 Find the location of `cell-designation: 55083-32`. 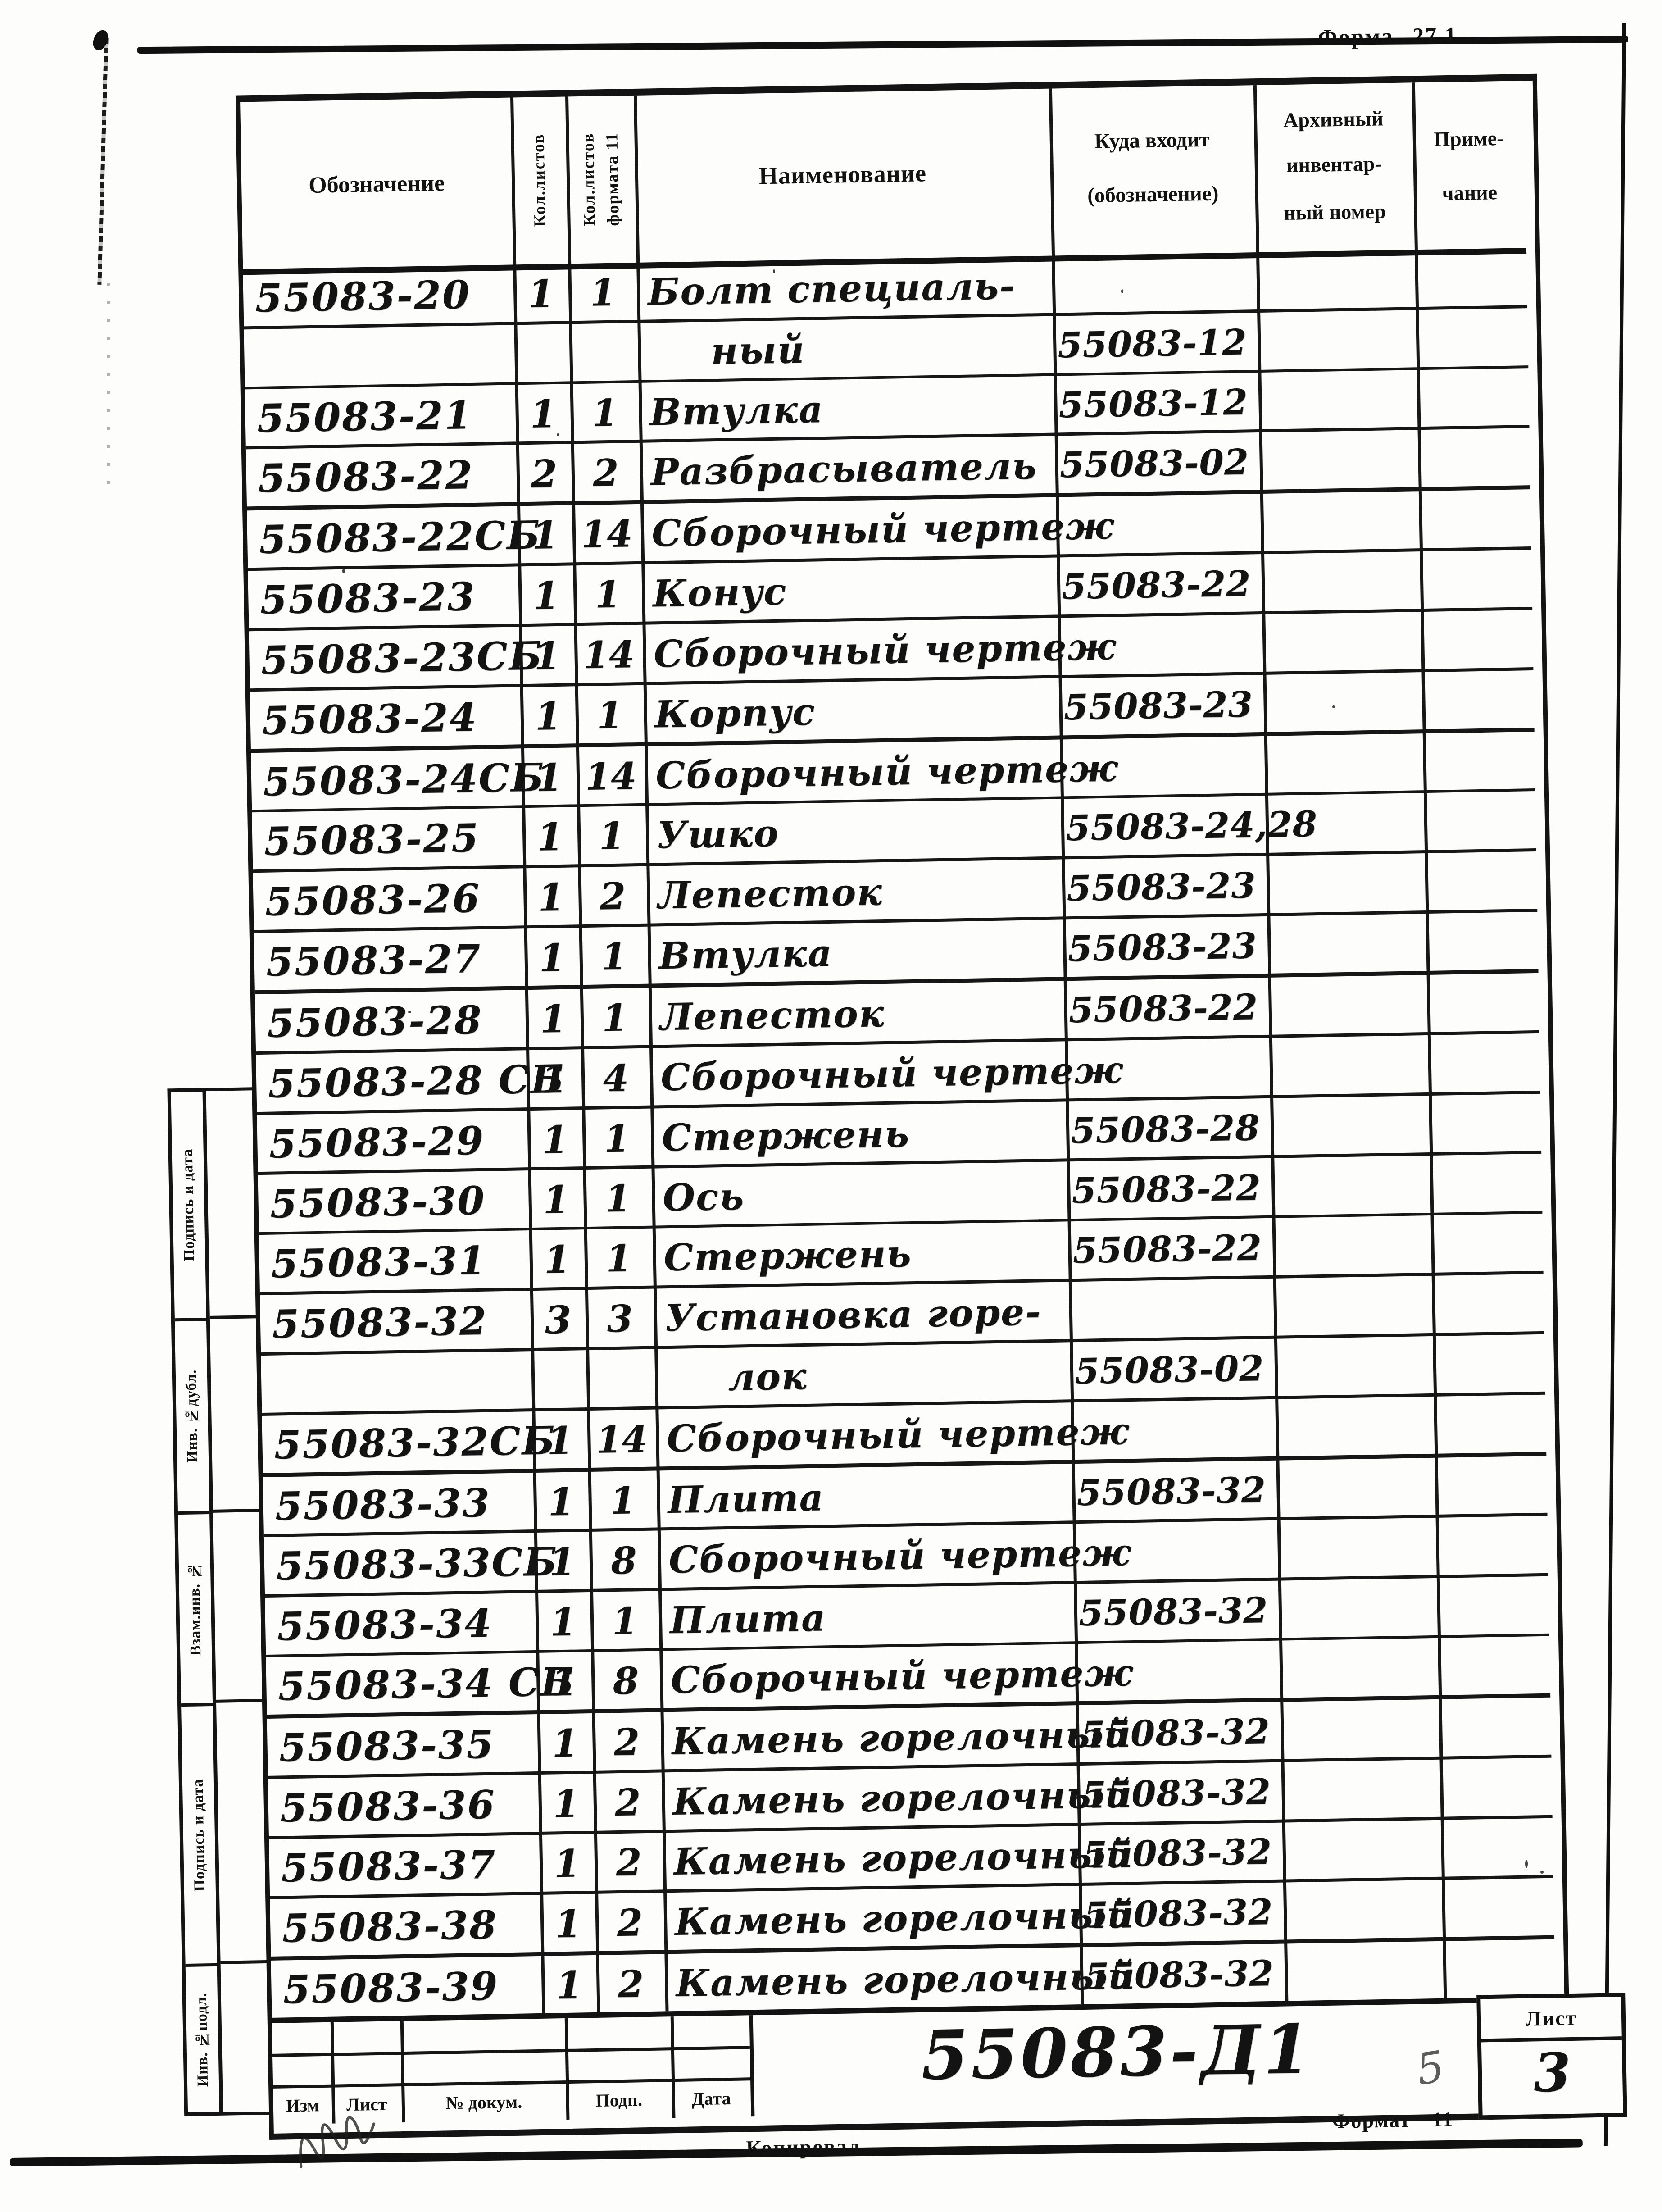

cell-designation: 55083-32 is located at coordinates (380, 1322).